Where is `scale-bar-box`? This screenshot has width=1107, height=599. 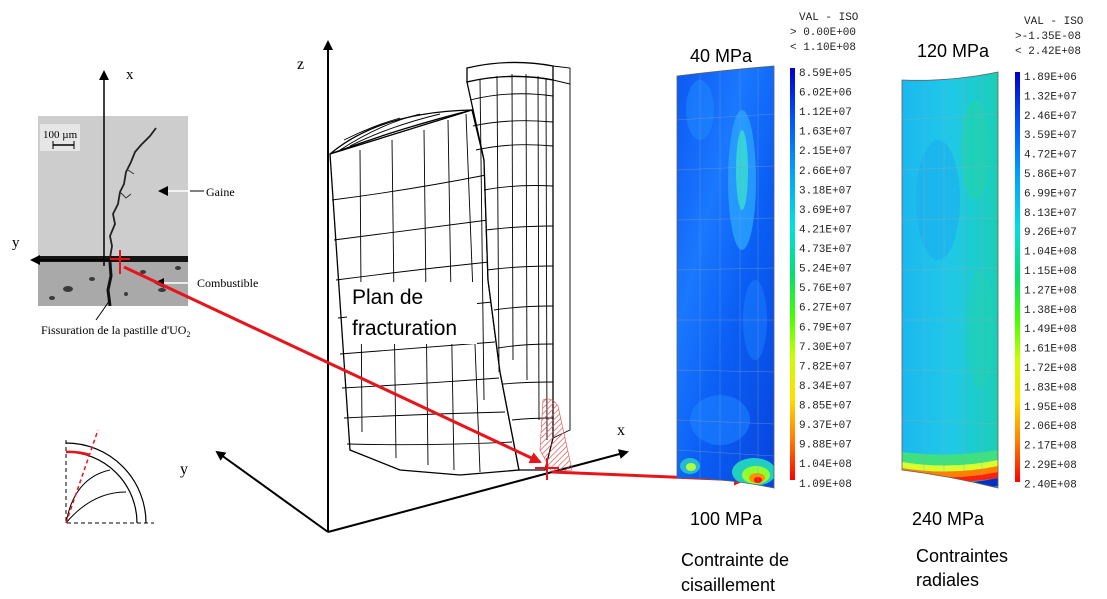
scale-bar-box is located at coordinates (60, 137).